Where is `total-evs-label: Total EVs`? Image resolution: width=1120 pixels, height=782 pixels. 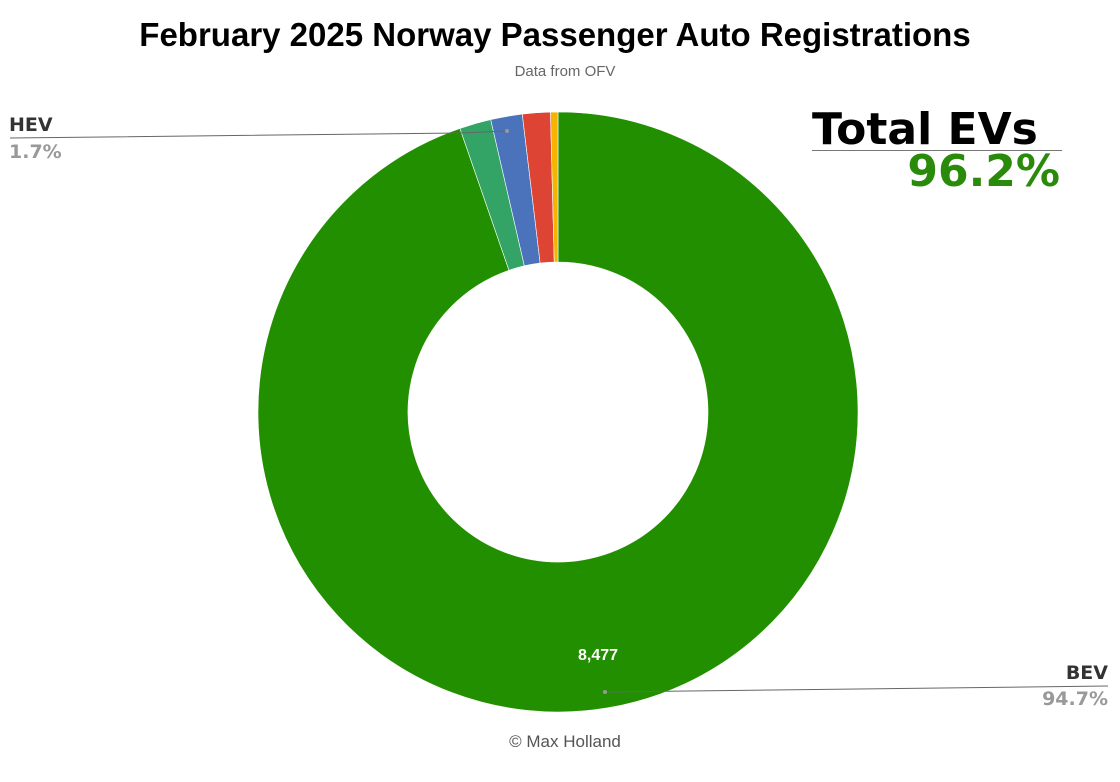
total-evs-label: Total EVs is located at coordinates (925, 129).